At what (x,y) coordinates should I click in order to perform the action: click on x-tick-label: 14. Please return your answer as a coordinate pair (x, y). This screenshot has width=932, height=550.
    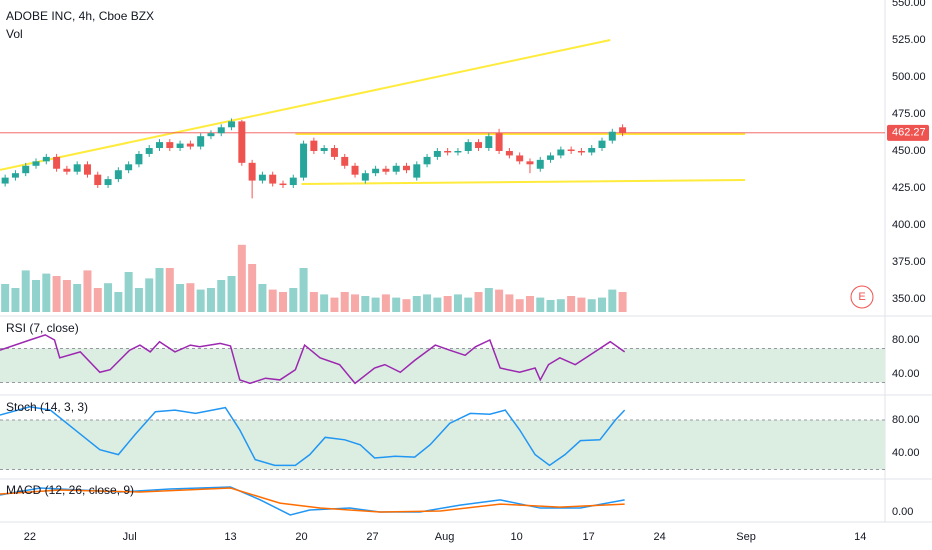
    Looking at the image, I should click on (860, 537).